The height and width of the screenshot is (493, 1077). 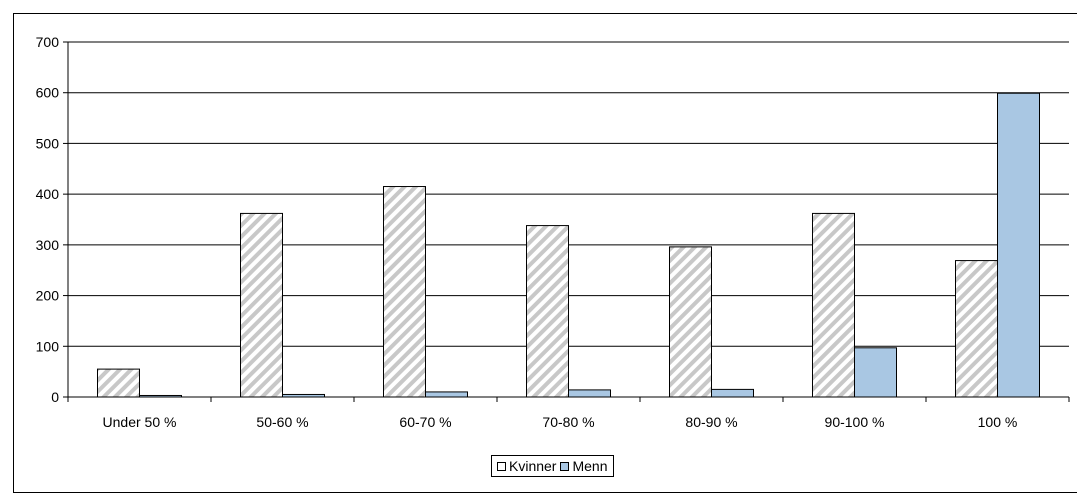 I want to click on legend: Kvinner Menn, so click(x=552, y=466).